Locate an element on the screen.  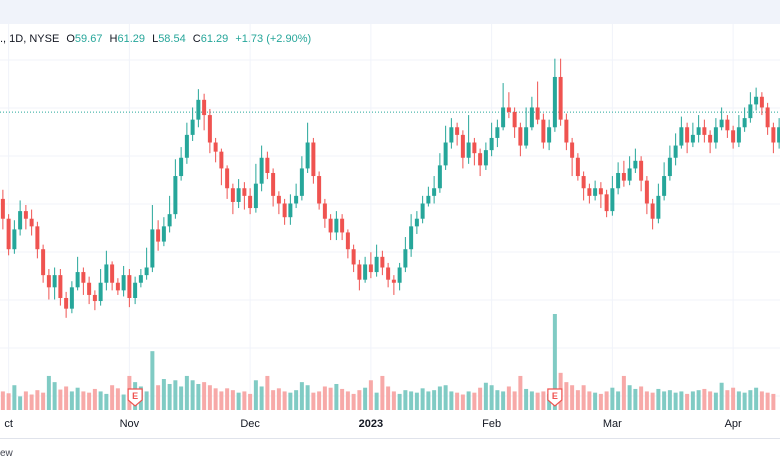
x-tick-label: Apr is located at coordinates (733, 424).